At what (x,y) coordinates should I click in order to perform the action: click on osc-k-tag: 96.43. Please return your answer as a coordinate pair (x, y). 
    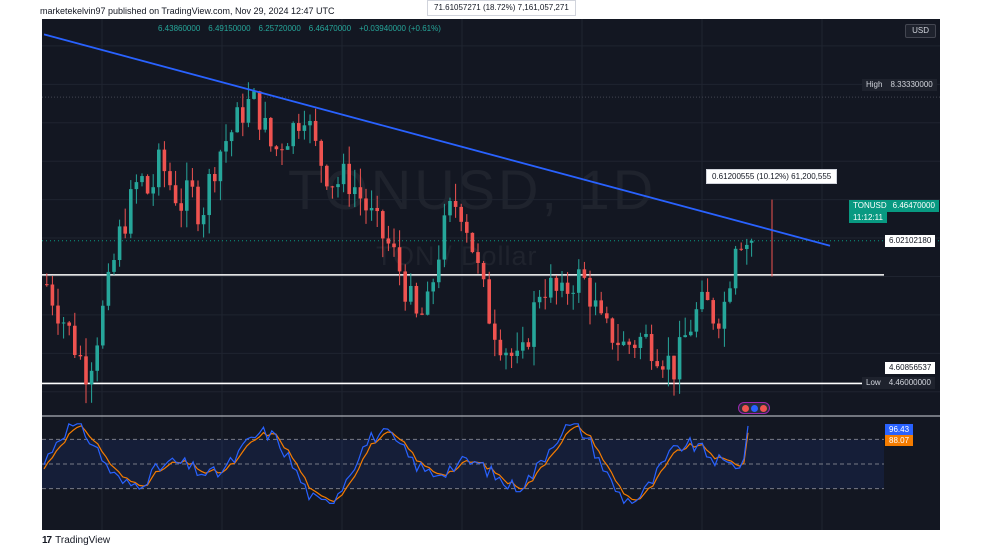
    Looking at the image, I should click on (899, 429).